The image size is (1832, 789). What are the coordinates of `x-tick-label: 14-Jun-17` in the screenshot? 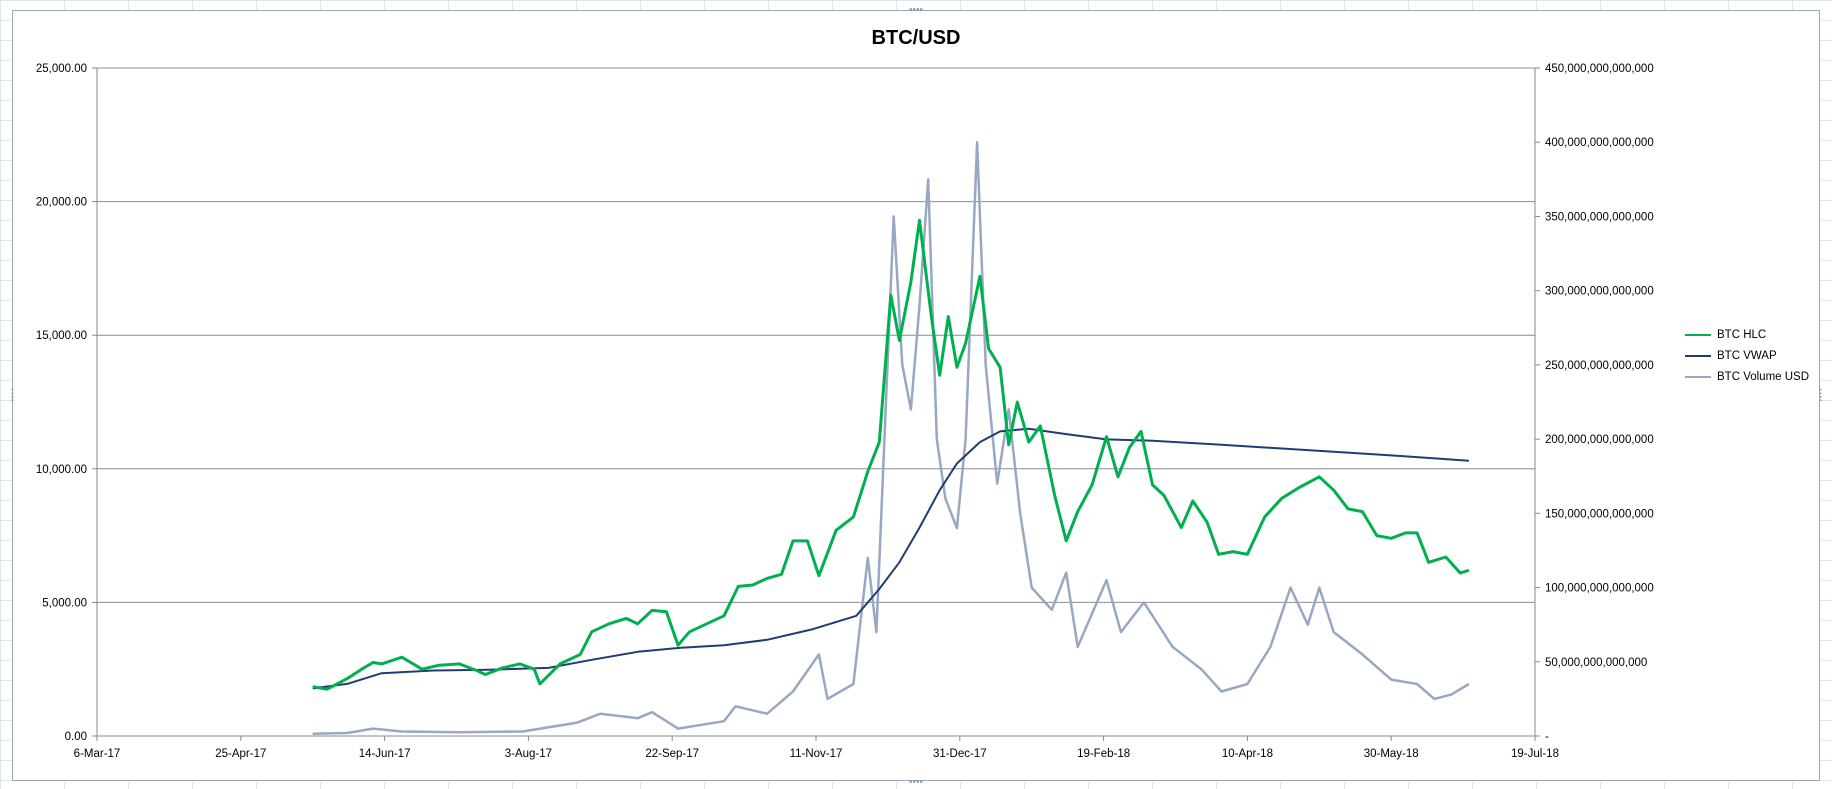 It's located at (385, 754).